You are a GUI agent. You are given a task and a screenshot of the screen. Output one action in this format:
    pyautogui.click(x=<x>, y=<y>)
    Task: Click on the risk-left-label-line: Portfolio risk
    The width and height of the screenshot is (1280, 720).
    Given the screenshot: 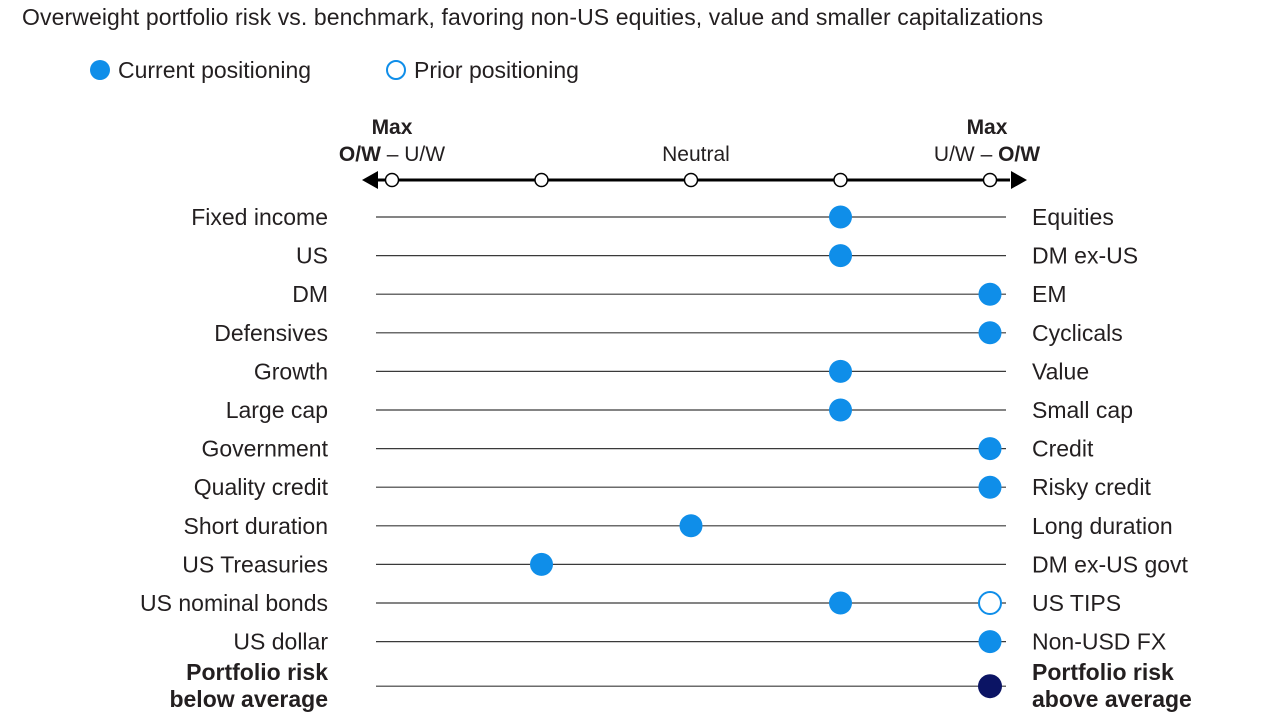 What is the action you would take?
    pyautogui.click(x=257, y=672)
    